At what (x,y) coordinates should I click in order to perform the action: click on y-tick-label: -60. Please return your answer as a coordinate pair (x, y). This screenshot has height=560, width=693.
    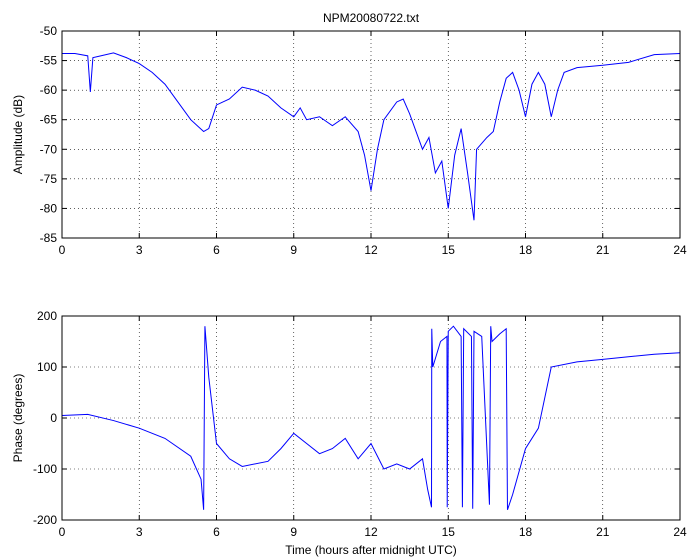
    Looking at the image, I should click on (49, 90).